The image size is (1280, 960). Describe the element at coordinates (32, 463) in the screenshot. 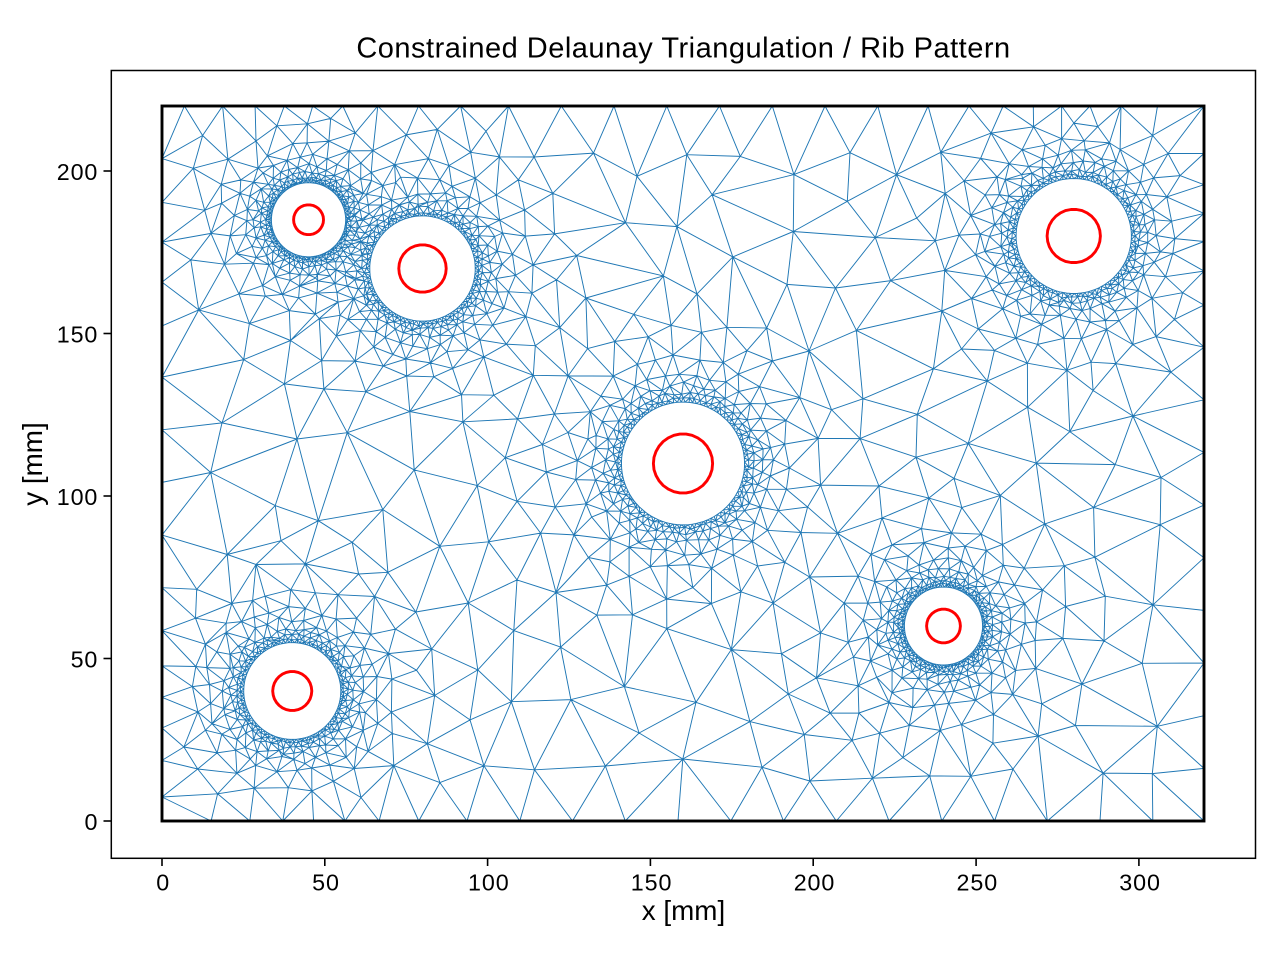

I see `svg-text: y [mm]` at that location.